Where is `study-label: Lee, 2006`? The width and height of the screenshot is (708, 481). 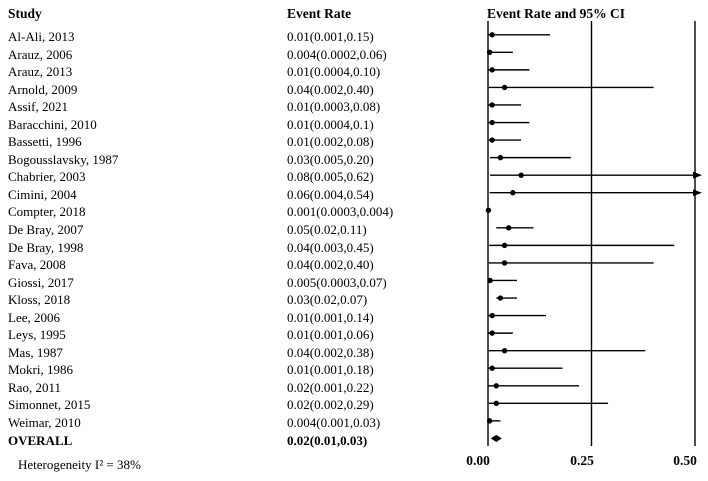 study-label: Lee, 2006 is located at coordinates (34, 317).